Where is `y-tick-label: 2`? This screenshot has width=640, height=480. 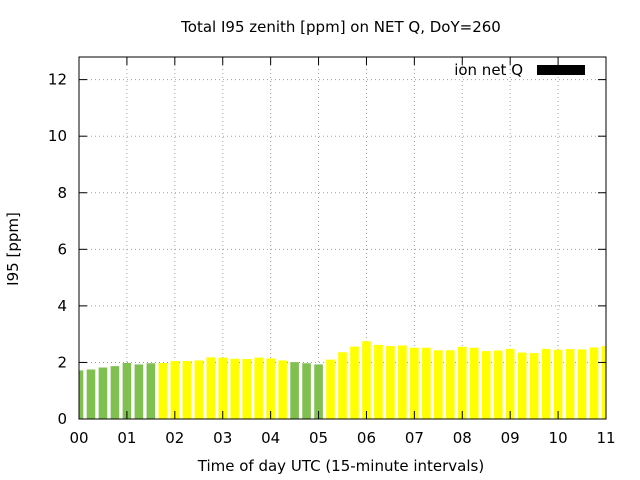 y-tick-label: 2 is located at coordinates (62, 362).